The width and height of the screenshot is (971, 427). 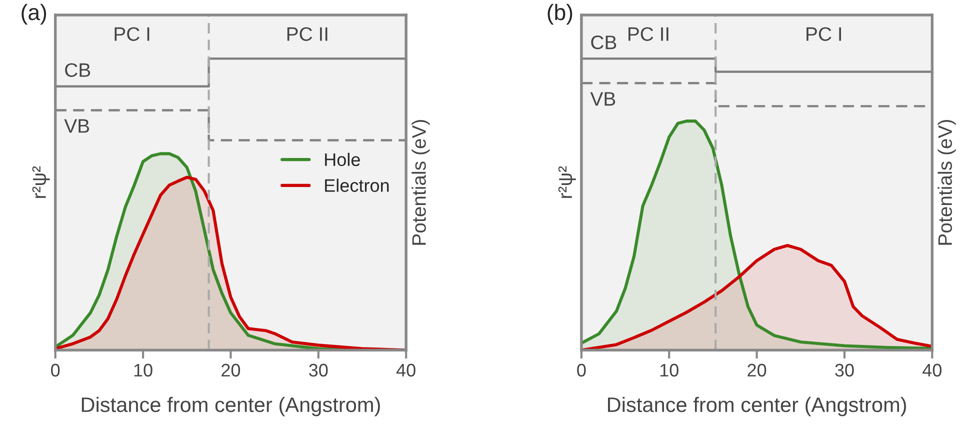 What do you see at coordinates (603, 43) in the screenshot?
I see `text: CB` at bounding box center [603, 43].